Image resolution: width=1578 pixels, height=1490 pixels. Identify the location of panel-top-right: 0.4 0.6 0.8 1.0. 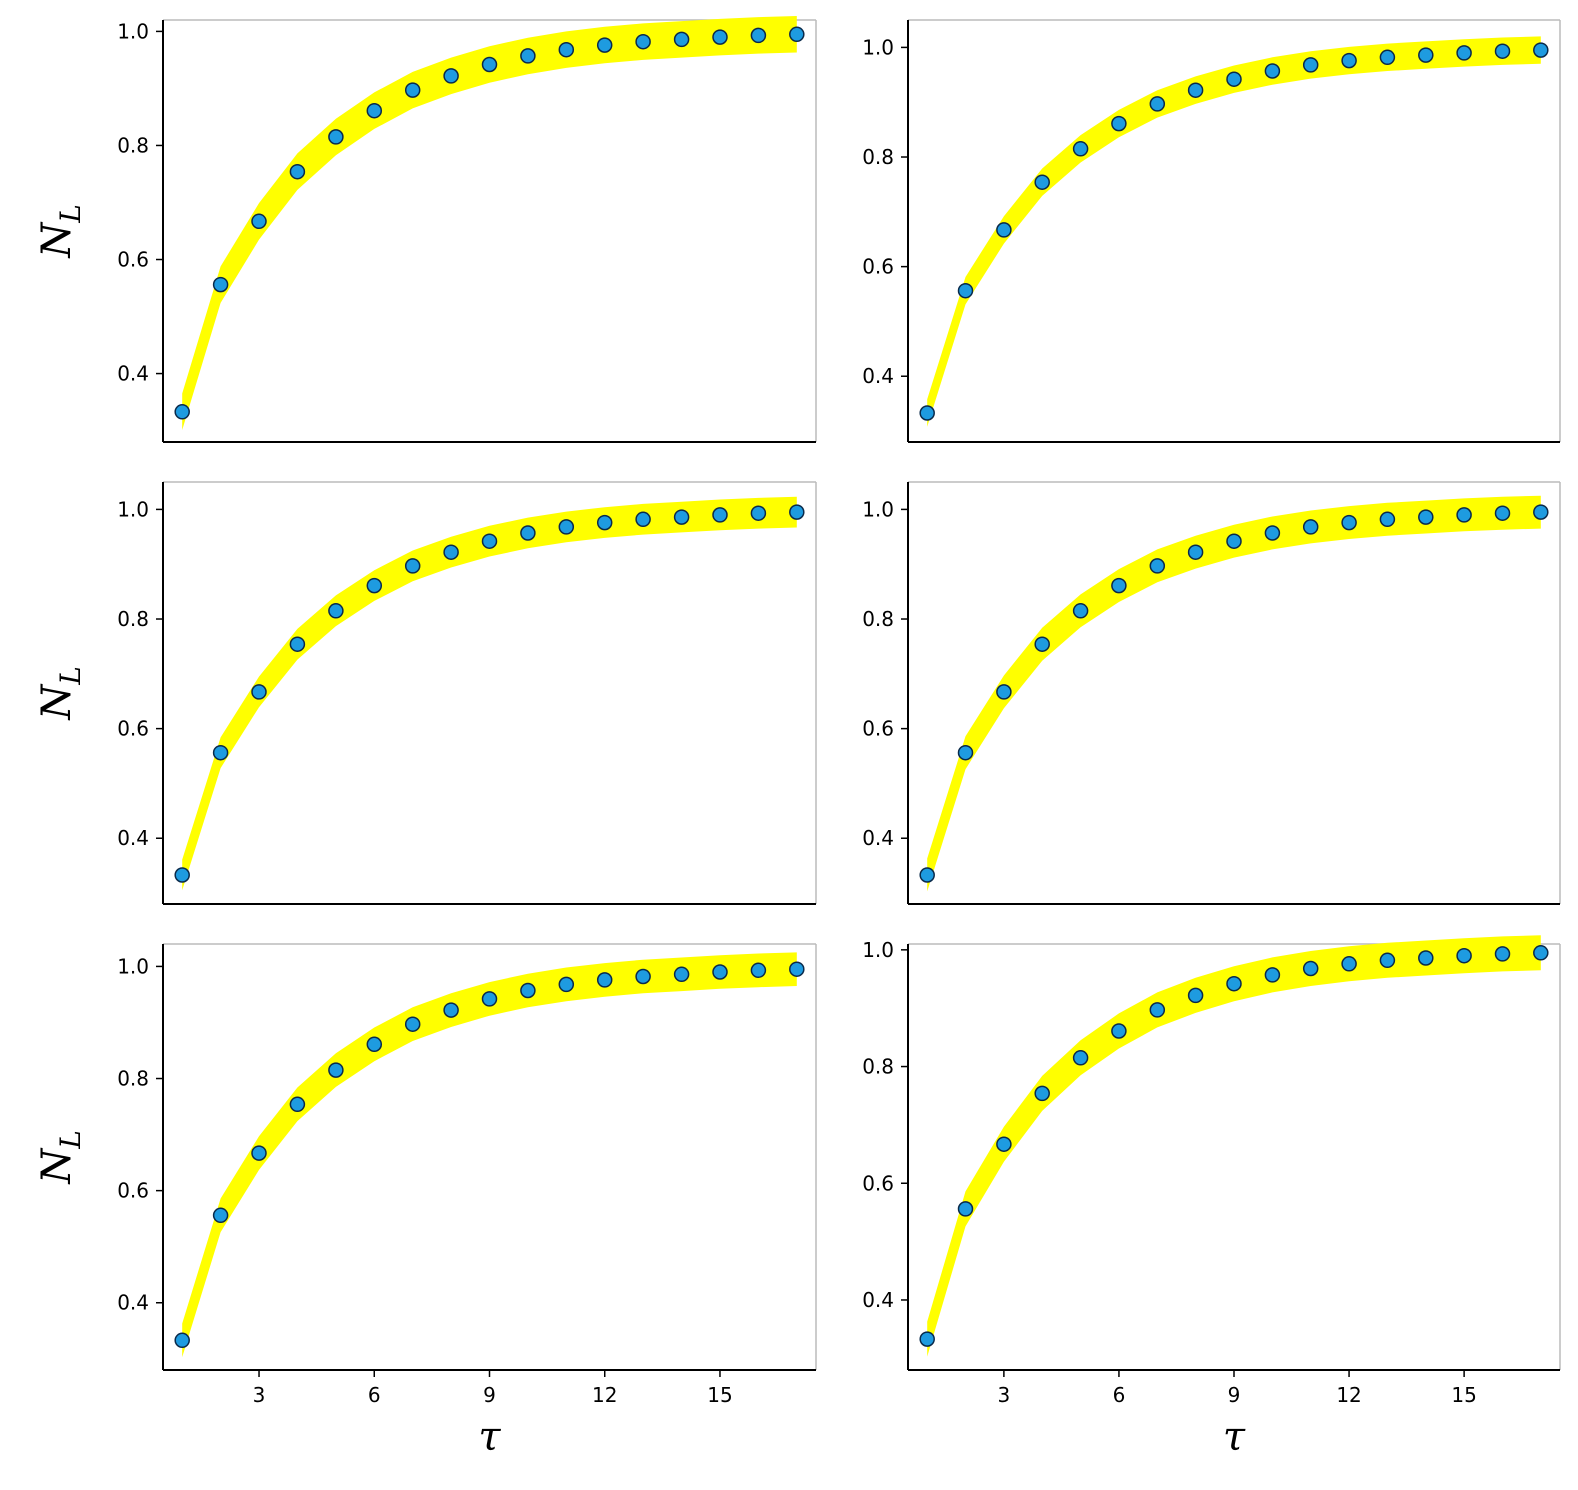
(1211, 231).